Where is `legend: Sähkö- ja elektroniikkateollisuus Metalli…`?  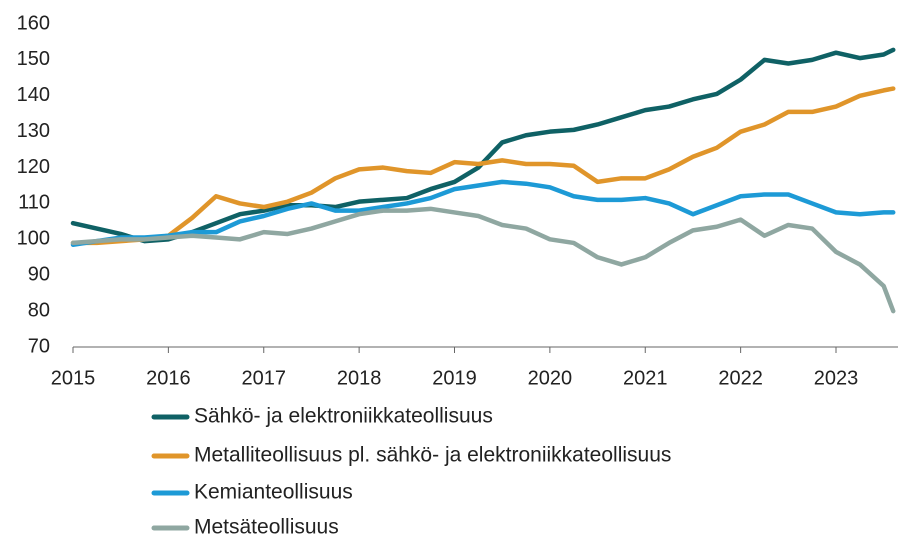
legend: Sähkö- ja elektroniikkateollisuus Metalli… is located at coordinates (411, 471).